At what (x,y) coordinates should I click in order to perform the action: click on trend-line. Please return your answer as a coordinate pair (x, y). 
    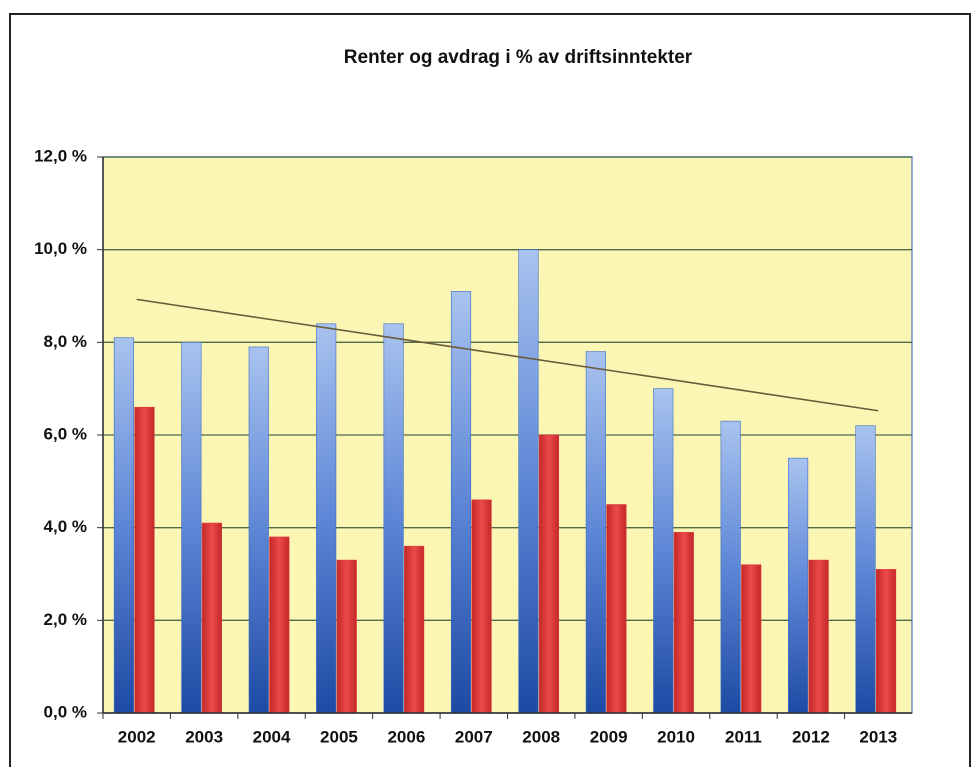
    Looking at the image, I should click on (507, 355).